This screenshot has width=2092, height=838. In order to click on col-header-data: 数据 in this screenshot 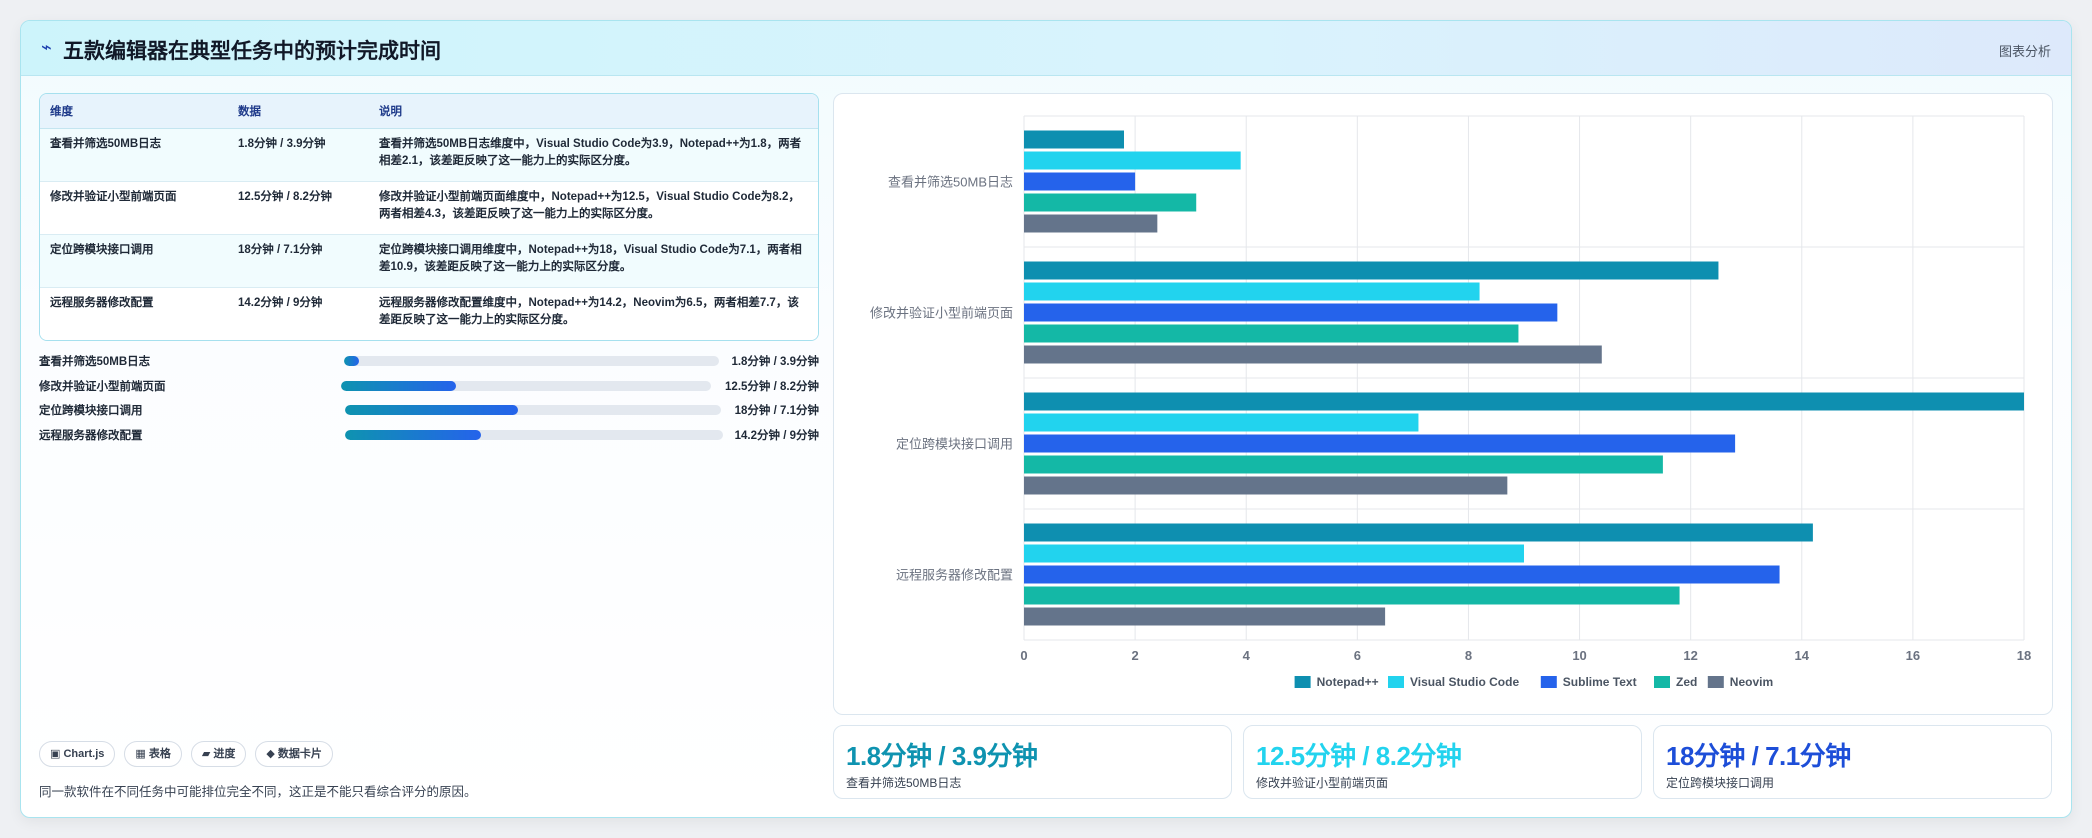, I will do `click(298, 111)`.